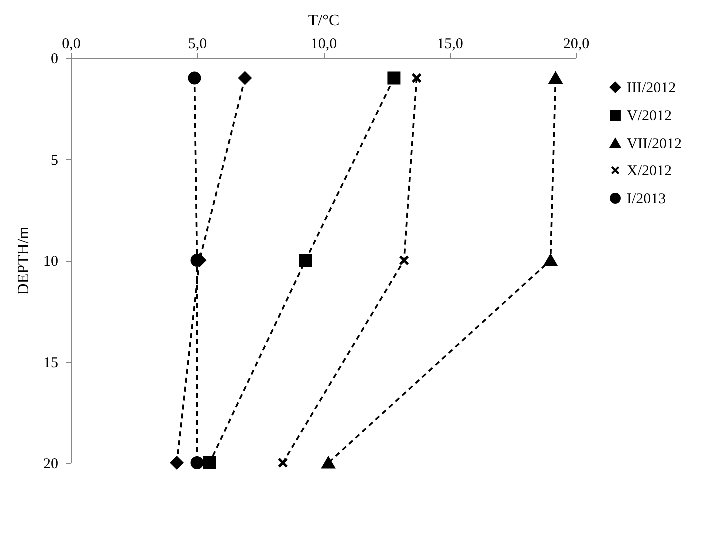 The image size is (709, 535). Describe the element at coordinates (646, 200) in the screenshot. I see `legend-label: I/2013` at that location.